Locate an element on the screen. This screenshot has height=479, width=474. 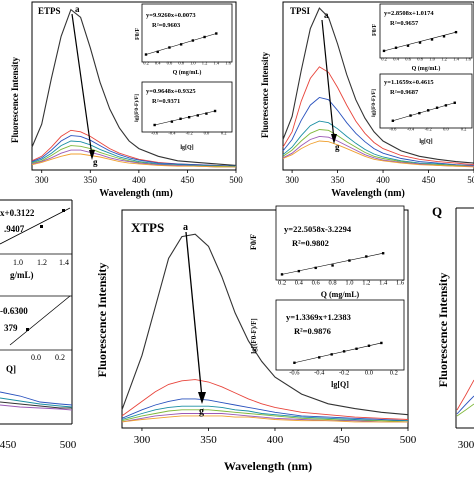
tpsi-inset-top-points is located at coordinates (420, 41).